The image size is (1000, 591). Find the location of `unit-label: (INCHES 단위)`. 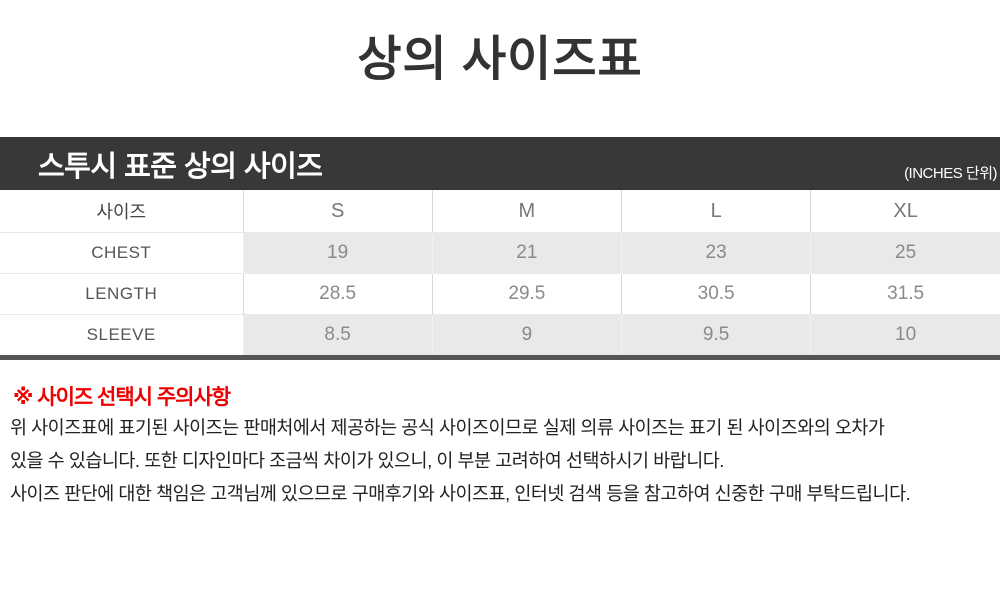

unit-label: (INCHES 단위) is located at coordinates (950, 173).